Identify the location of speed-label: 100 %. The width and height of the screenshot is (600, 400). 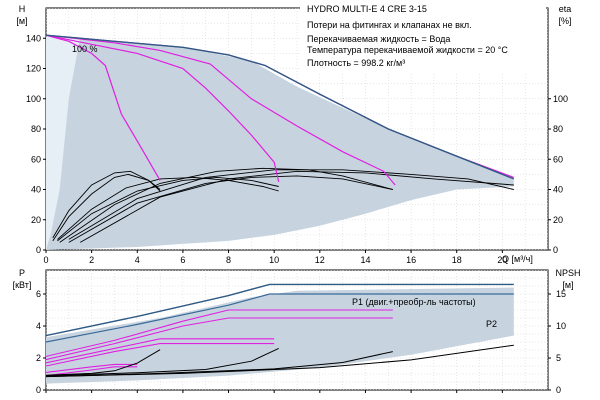
(85, 49).